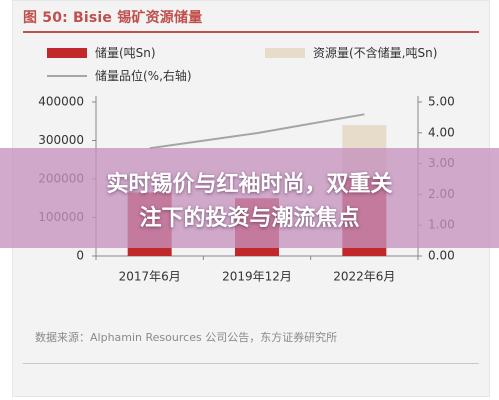 The width and height of the screenshot is (499, 400). What do you see at coordinates (186, 337) in the screenshot?
I see `source-note: 数据来源：Alphamin Resources 公司公告，东方证券研究所` at bounding box center [186, 337].